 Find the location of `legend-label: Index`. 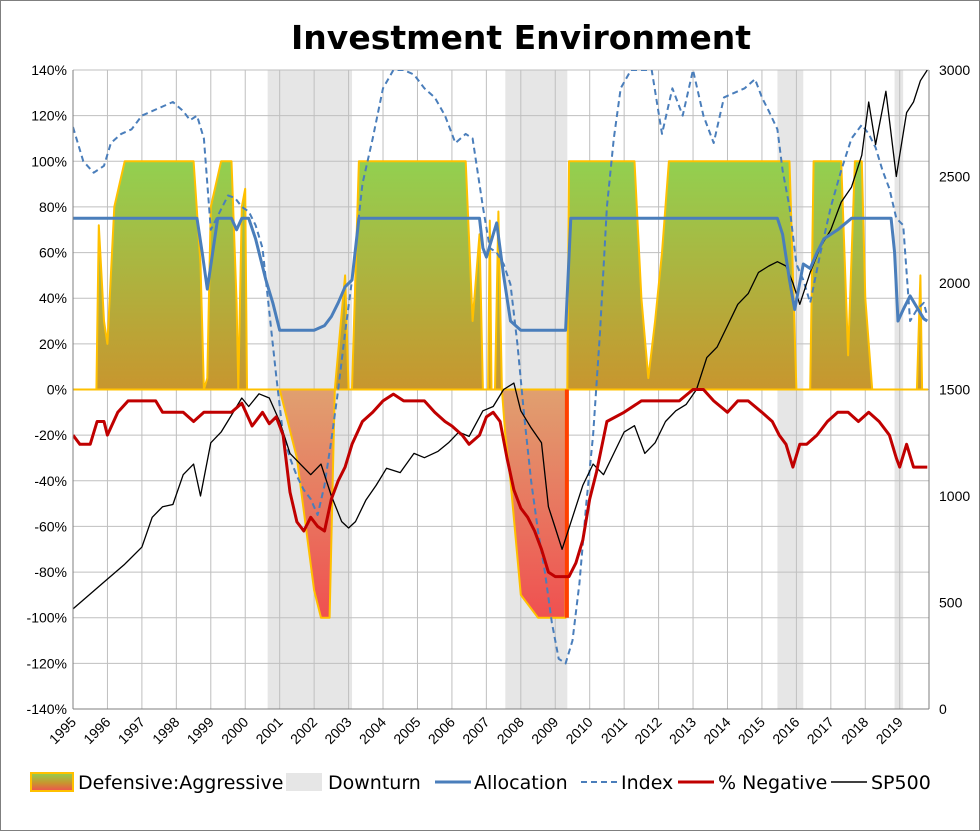

legend-label: Index is located at coordinates (647, 783).